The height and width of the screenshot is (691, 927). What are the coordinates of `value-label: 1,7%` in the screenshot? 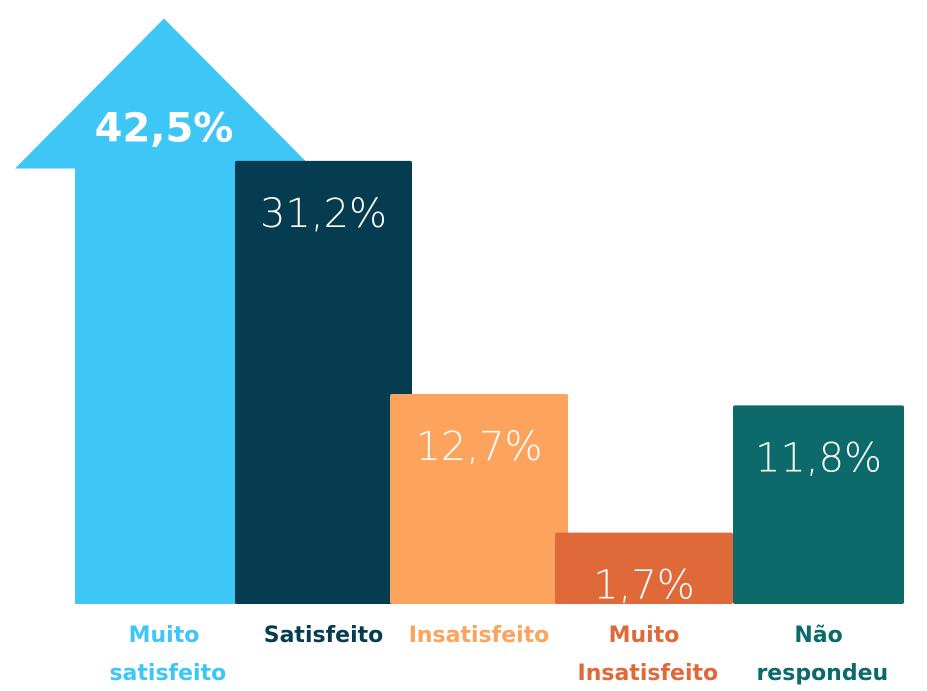 It's located at (644, 586).